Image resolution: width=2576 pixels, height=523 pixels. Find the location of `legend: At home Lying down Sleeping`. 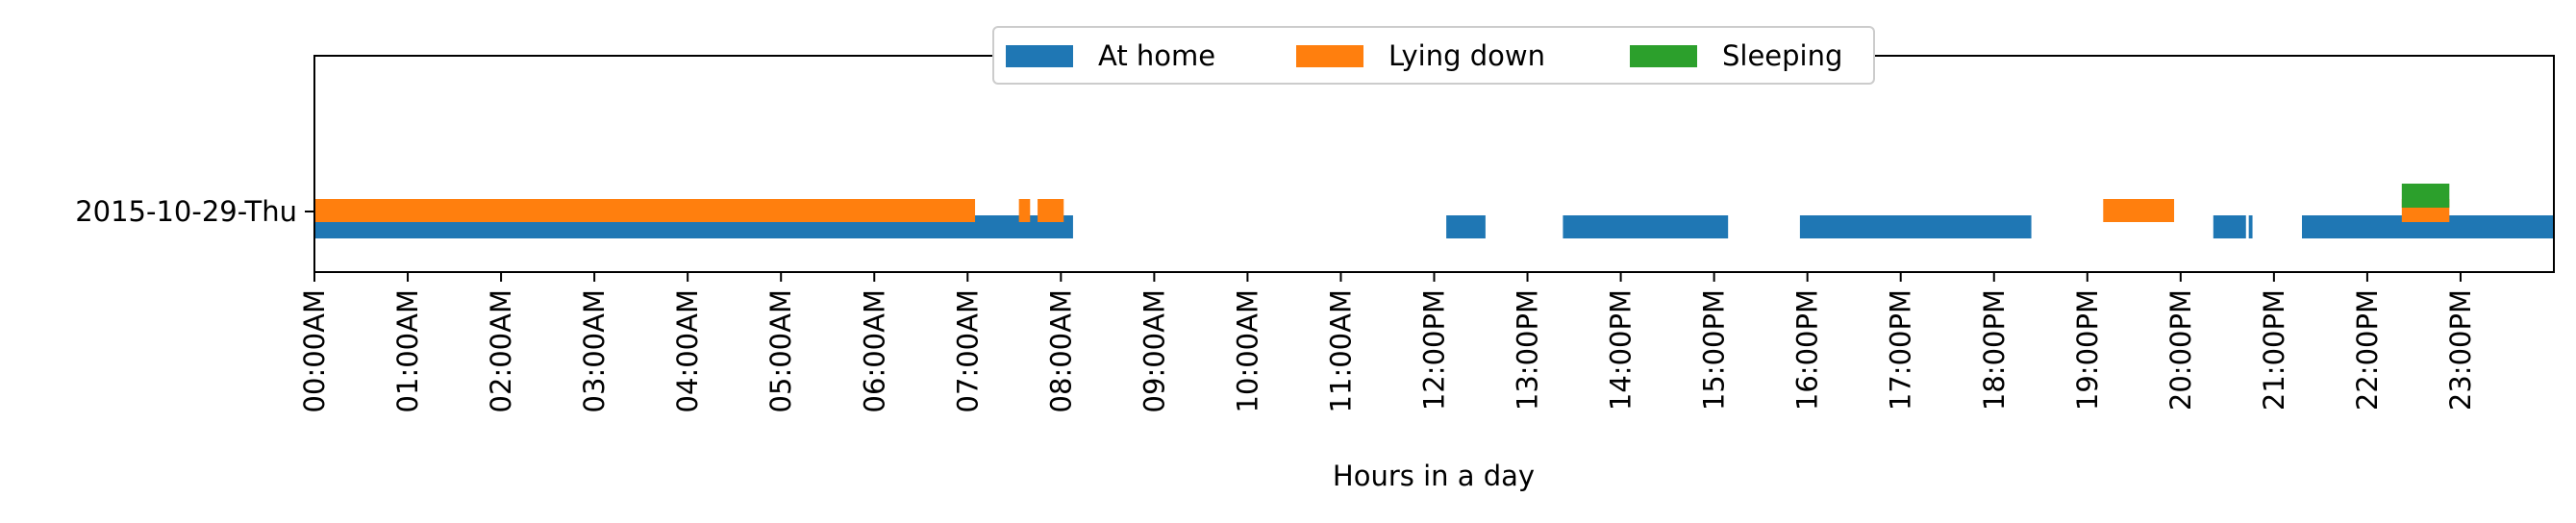

legend: At home Lying down Sleeping is located at coordinates (1433, 56).